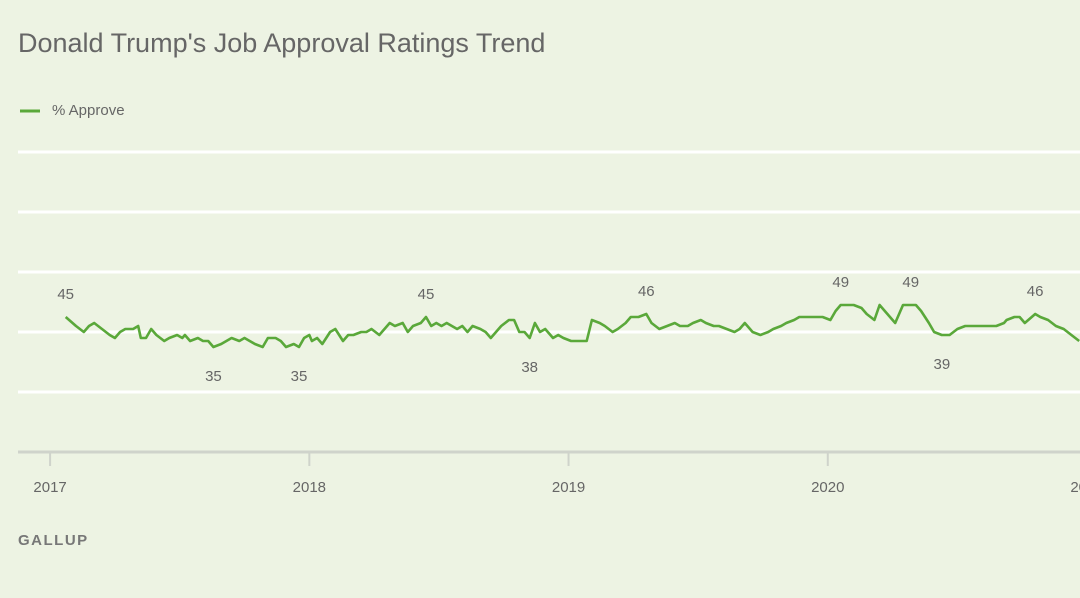  What do you see at coordinates (53, 540) in the screenshot?
I see `source: GALLUP` at bounding box center [53, 540].